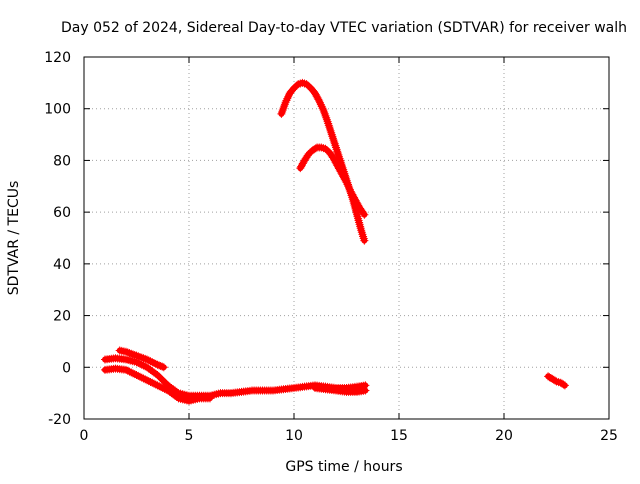 The height and width of the screenshot is (484, 640). What do you see at coordinates (343, 467) in the screenshot?
I see `x-axis-label: GPS time / hours` at bounding box center [343, 467].